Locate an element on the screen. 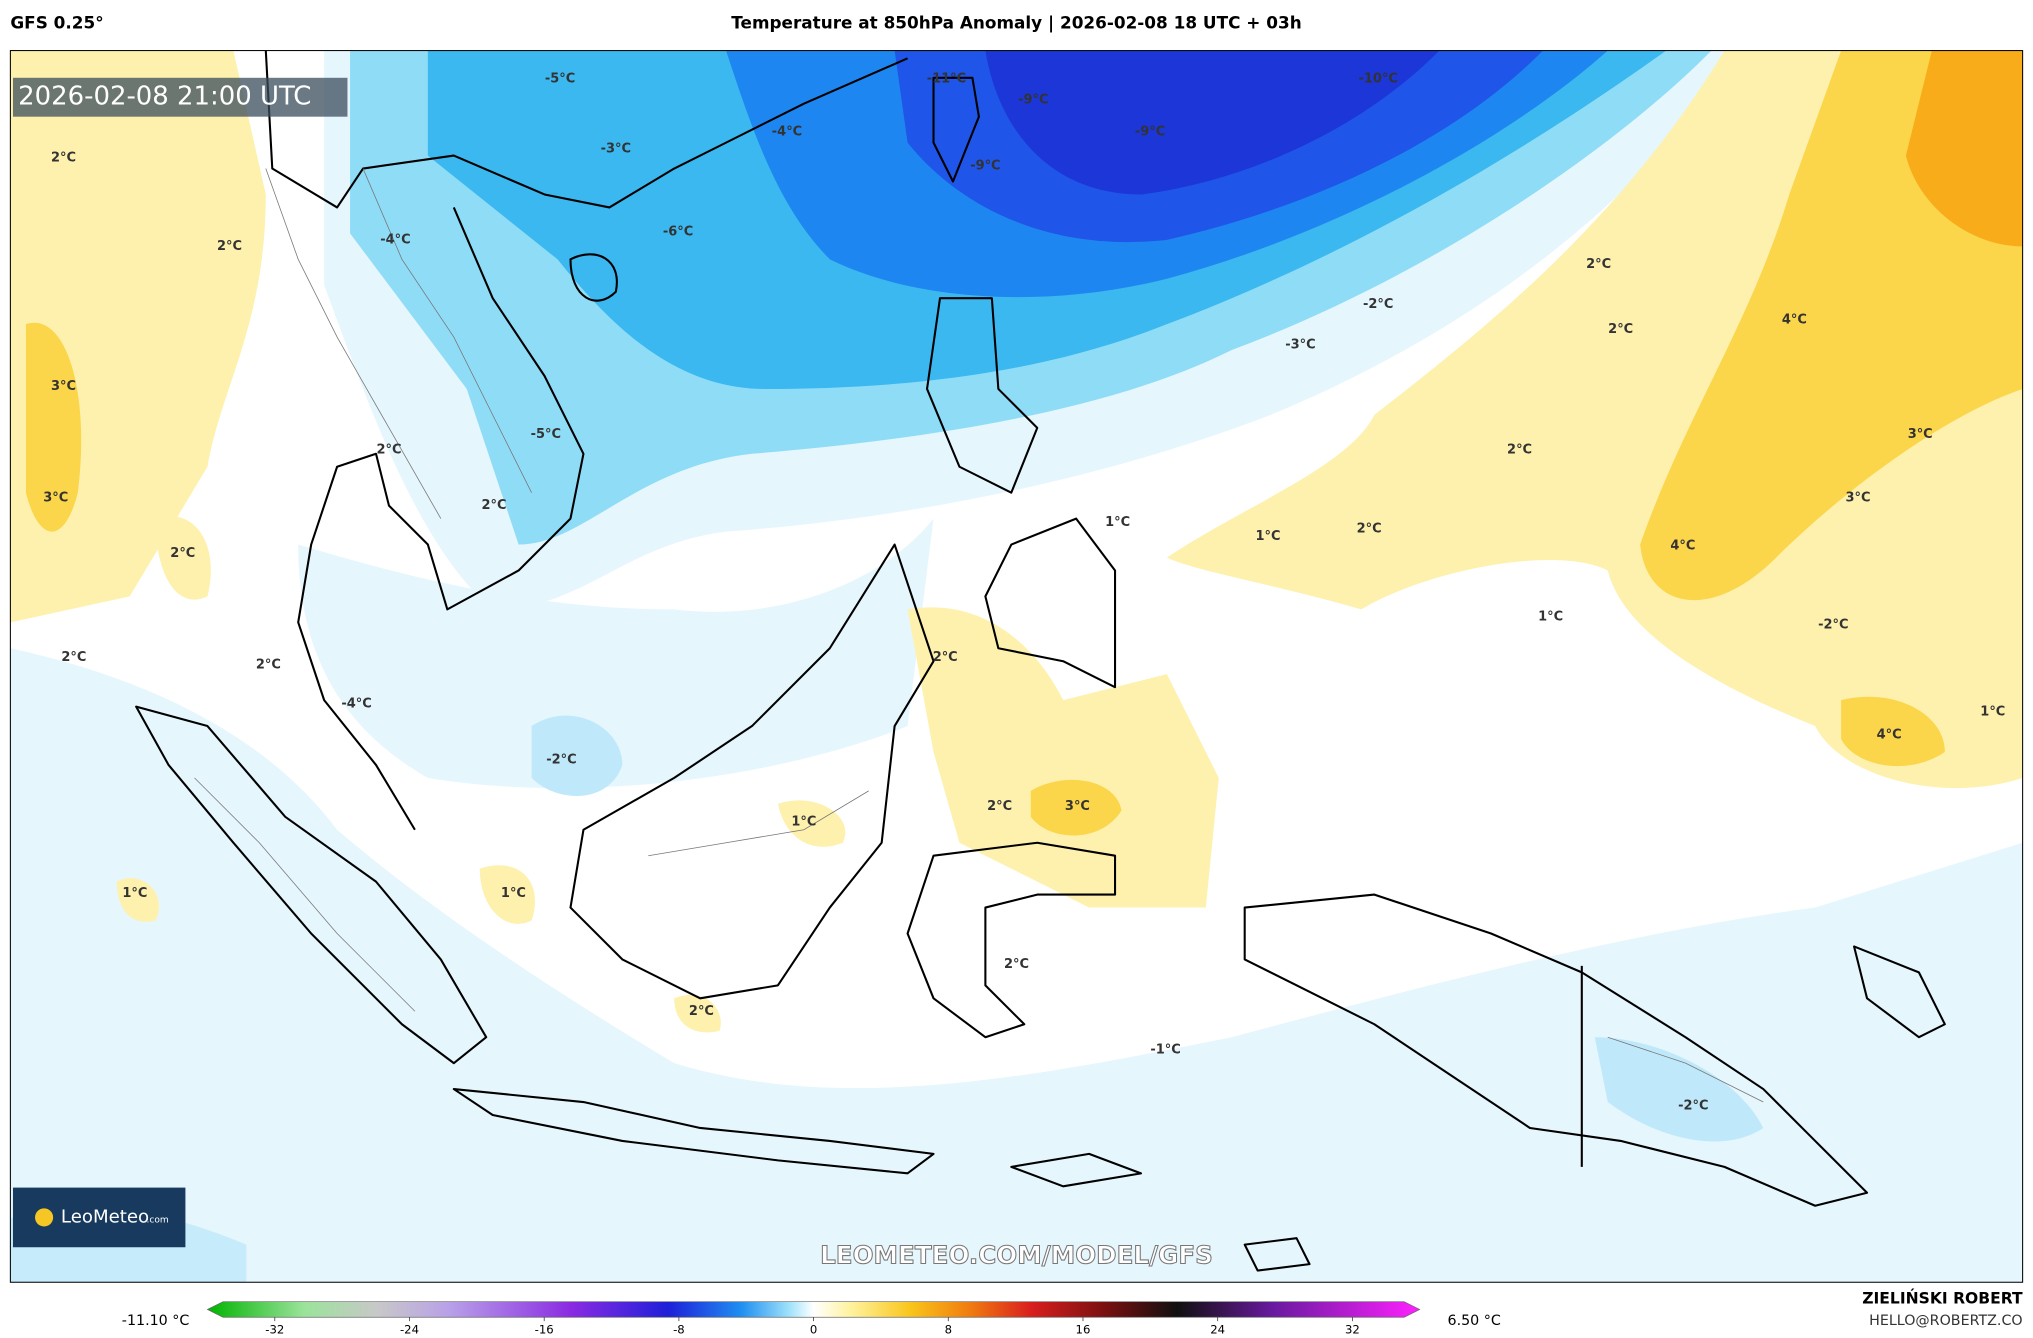  contour-label: -1°C is located at coordinates (1165, 1050).